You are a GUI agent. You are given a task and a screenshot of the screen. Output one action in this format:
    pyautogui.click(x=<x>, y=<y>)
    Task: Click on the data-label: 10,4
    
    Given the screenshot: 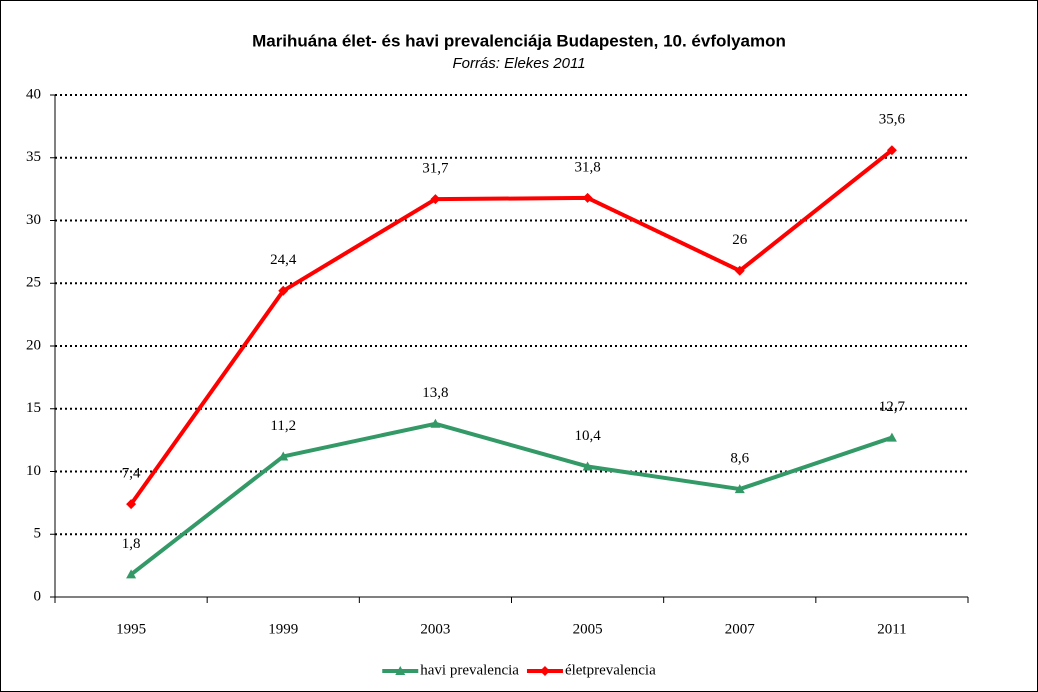 What is the action you would take?
    pyautogui.click(x=587, y=436)
    